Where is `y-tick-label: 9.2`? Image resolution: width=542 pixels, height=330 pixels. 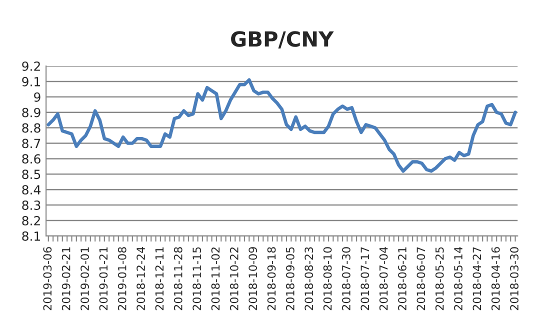
y-tick-label: 9.2 is located at coordinates (31, 66).